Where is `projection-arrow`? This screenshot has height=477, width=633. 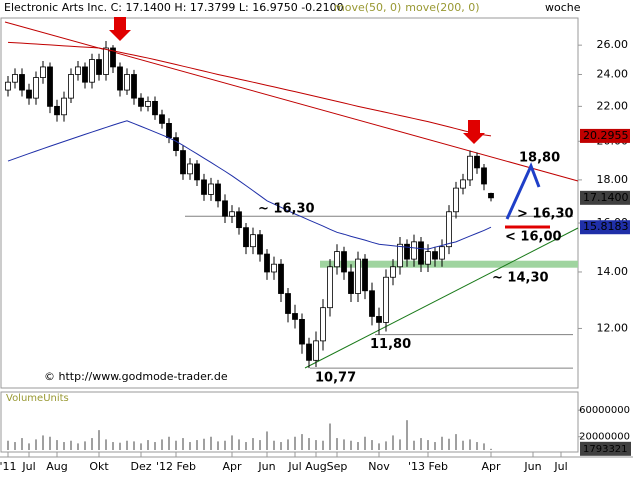
projection-arrow is located at coordinates (523, 191).